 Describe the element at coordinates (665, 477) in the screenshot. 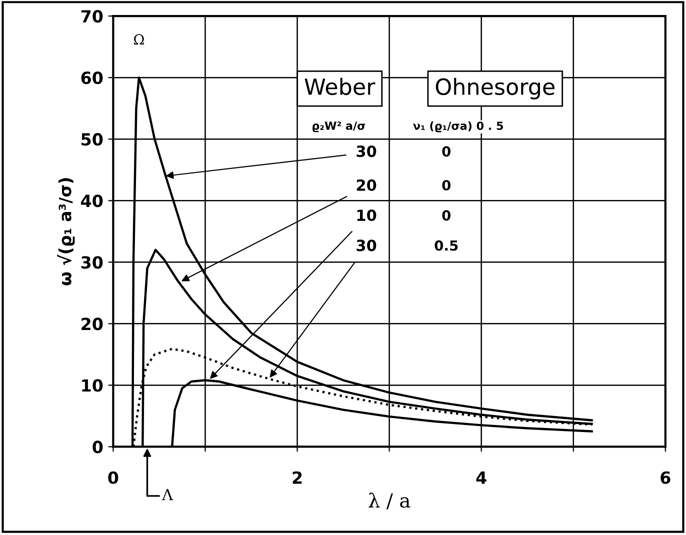

I see `x-tick-label: 6` at that location.